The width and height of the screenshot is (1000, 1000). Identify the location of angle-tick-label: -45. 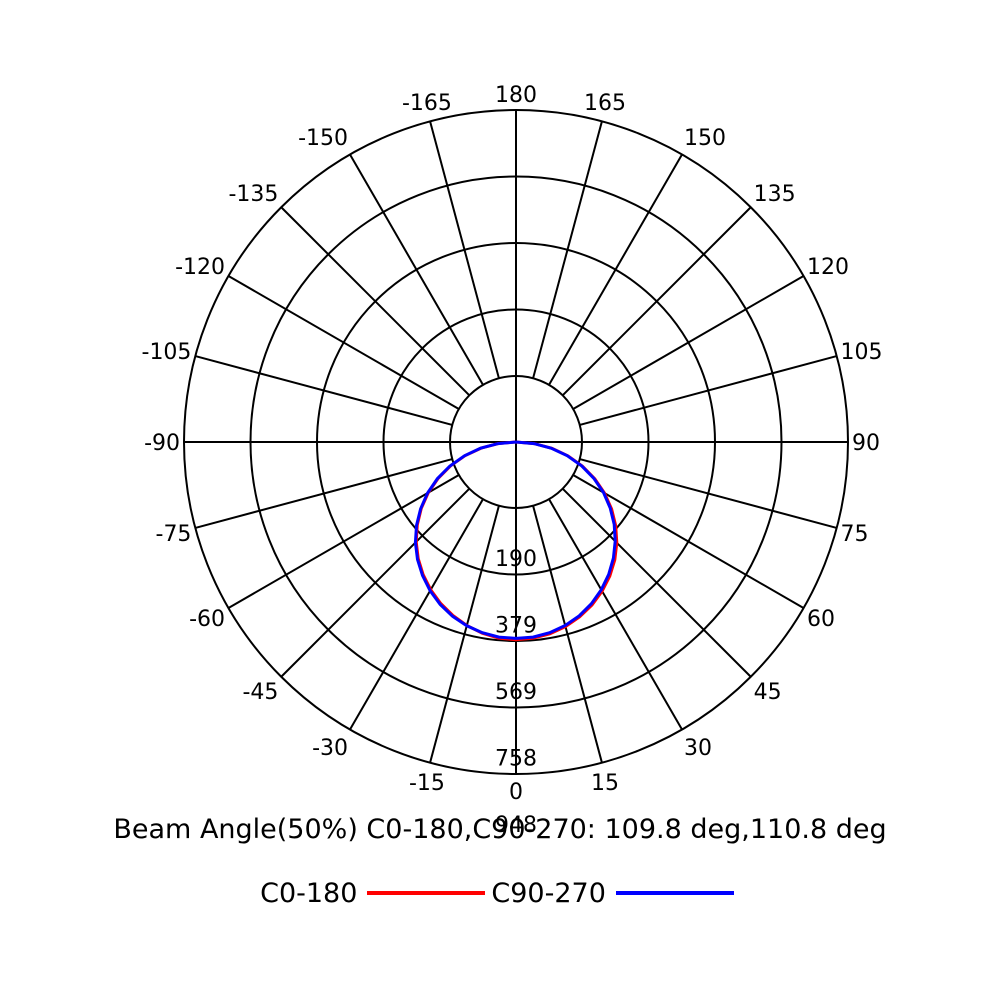
(260, 692).